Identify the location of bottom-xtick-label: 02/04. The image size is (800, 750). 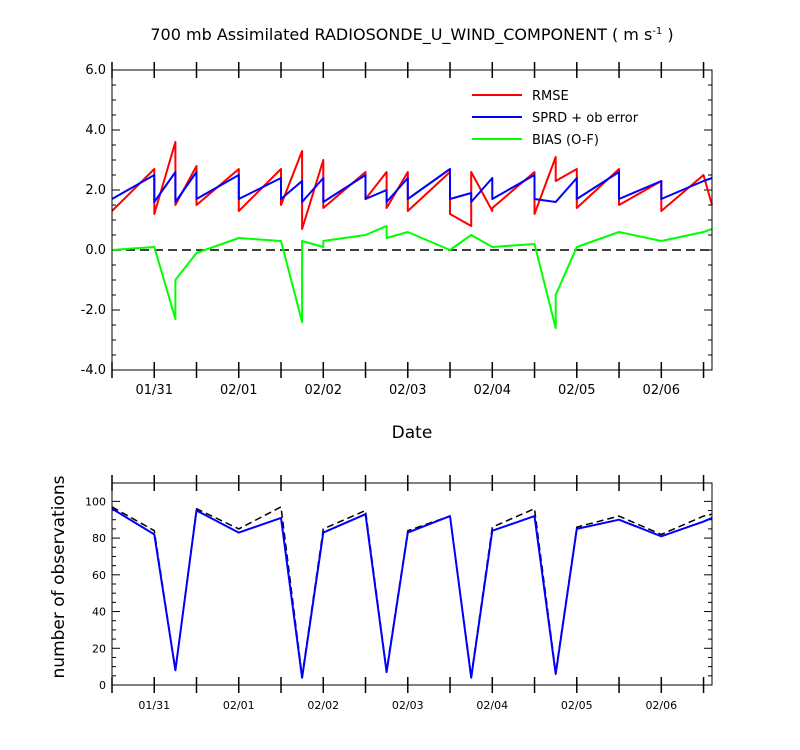
(492, 705).